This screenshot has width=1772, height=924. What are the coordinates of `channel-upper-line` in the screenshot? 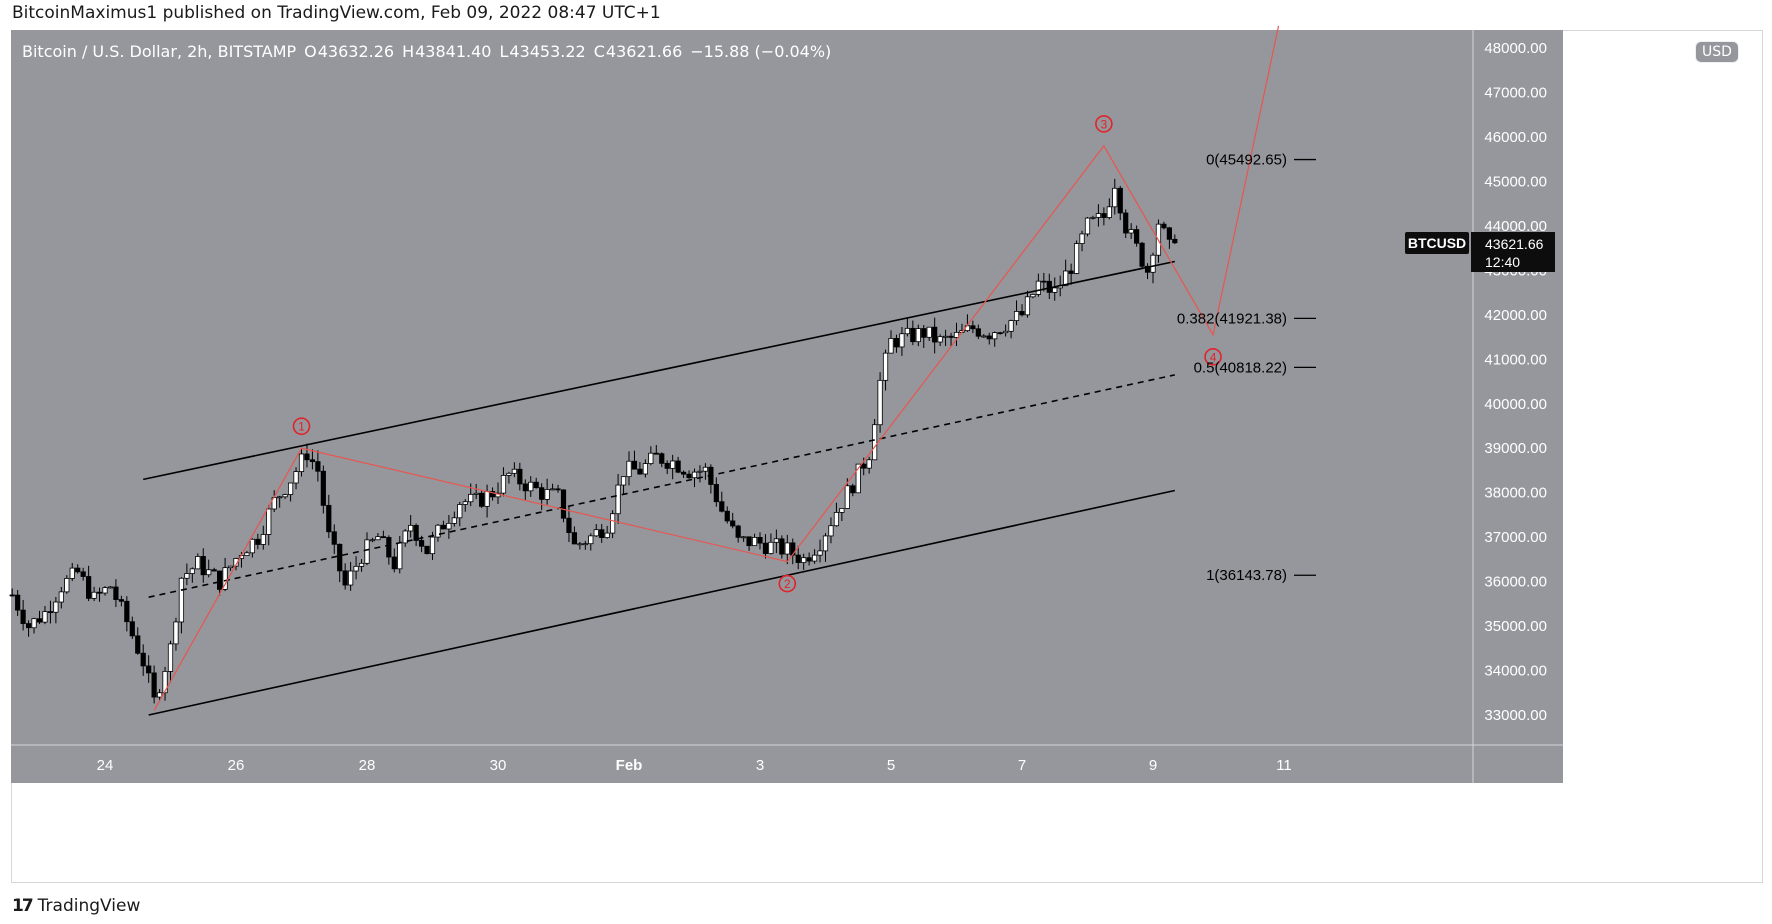 It's located at (659, 370).